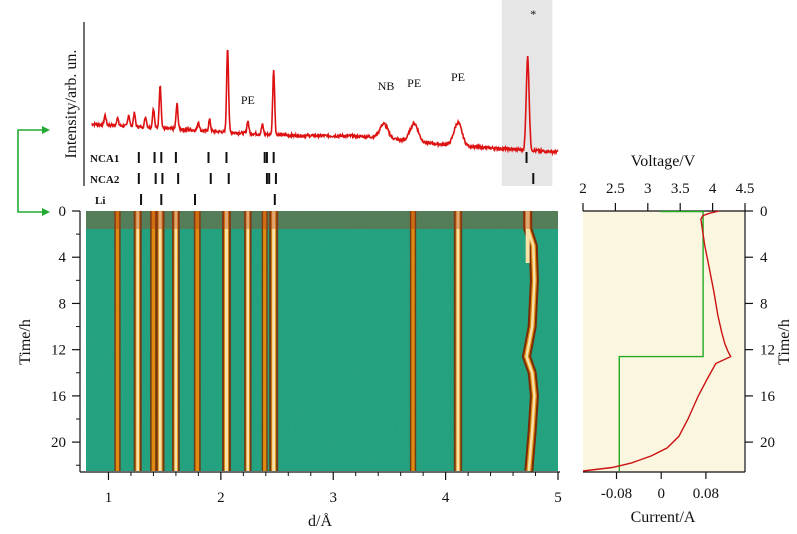 Image resolution: width=797 pixels, height=534 pixels. Describe the element at coordinates (333, 498) in the screenshot. I see `heatmap-x-tick-label-2: 3` at that location.